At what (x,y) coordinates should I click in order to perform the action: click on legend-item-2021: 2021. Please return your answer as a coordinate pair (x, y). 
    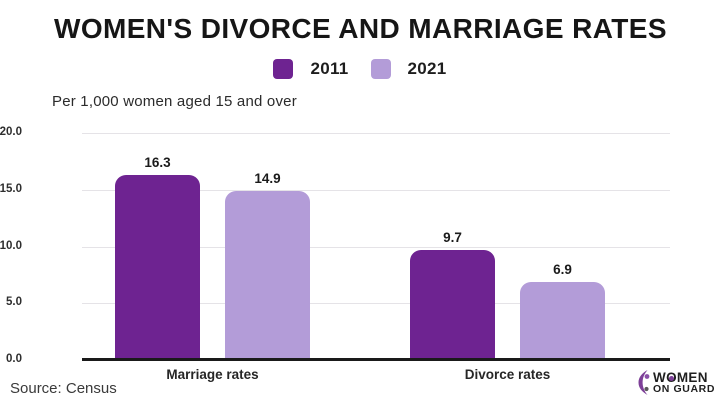
    Looking at the image, I should click on (408, 69).